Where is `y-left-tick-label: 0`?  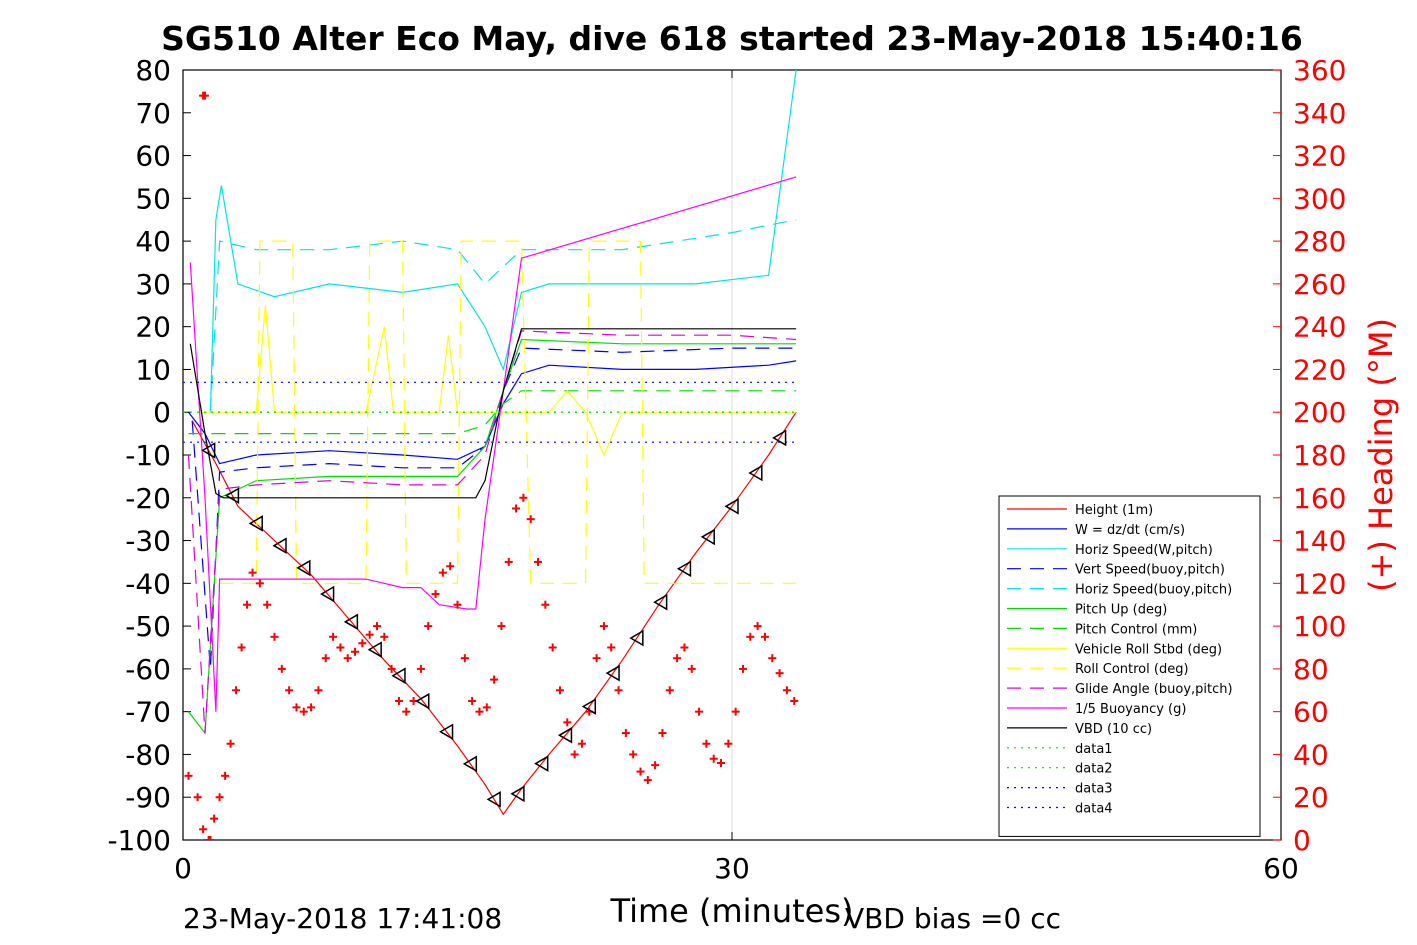 y-left-tick-label: 0 is located at coordinates (162, 412).